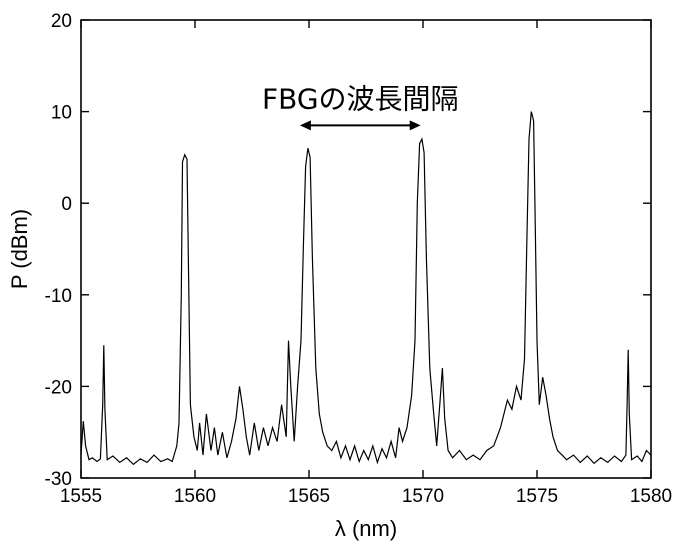  Describe the element at coordinates (309, 496) in the screenshot. I see `x-tick-label: 1565` at that location.